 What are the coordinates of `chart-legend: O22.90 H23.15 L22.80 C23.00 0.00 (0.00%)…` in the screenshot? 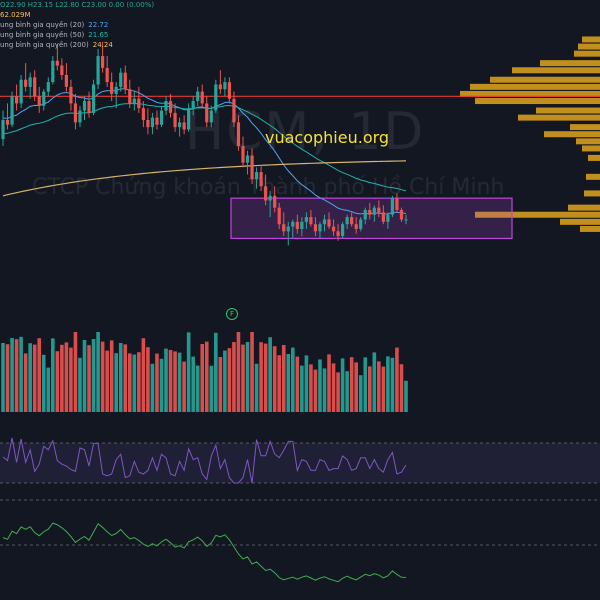 It's located at (77, 25).